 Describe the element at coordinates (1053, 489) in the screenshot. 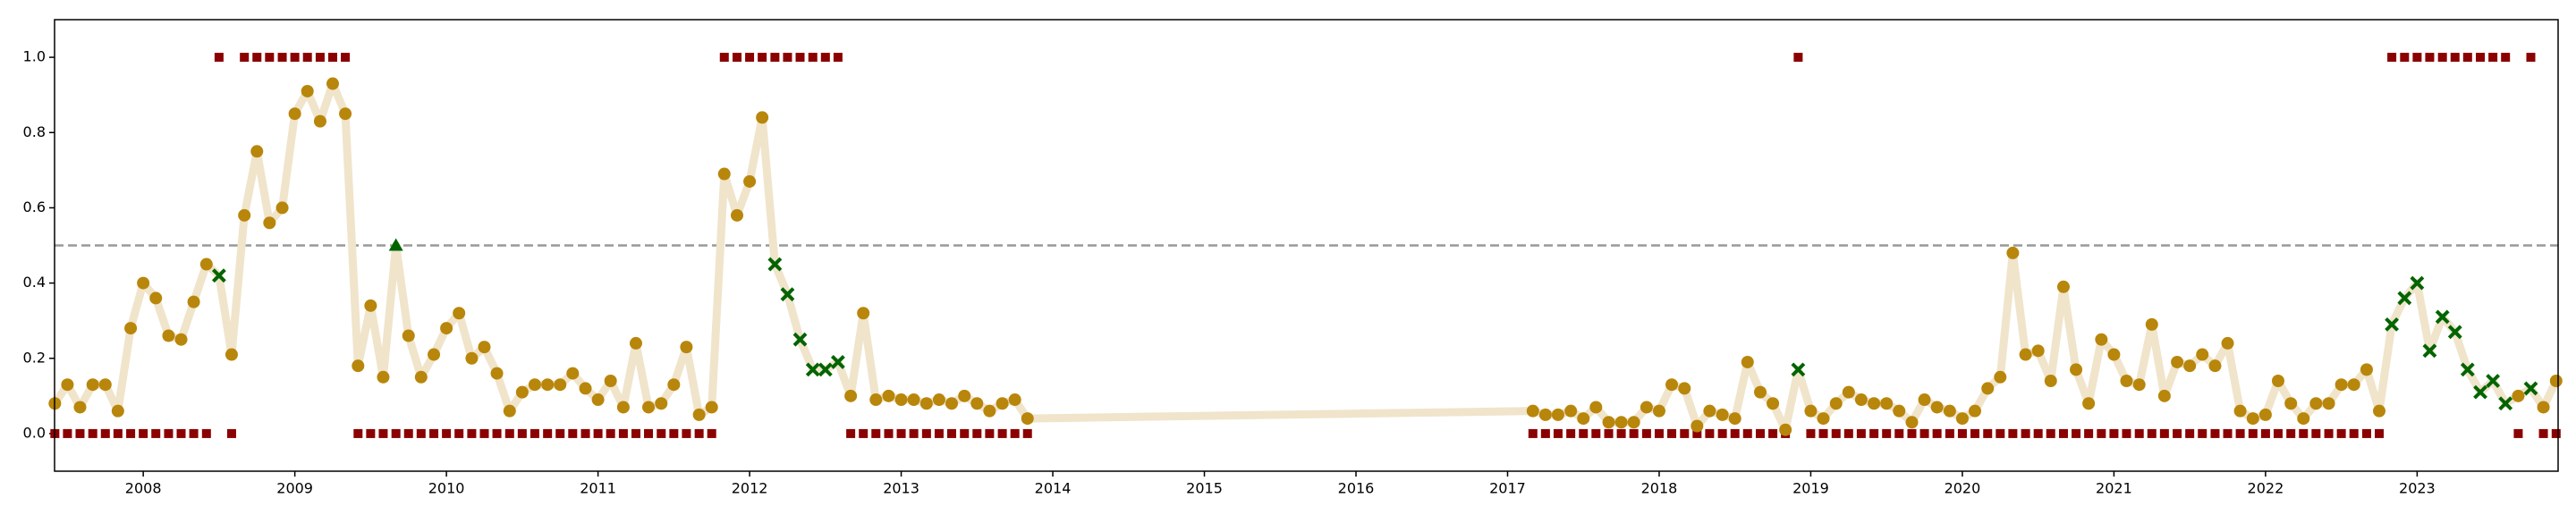

I see `x-tick-label: 2014` at that location.